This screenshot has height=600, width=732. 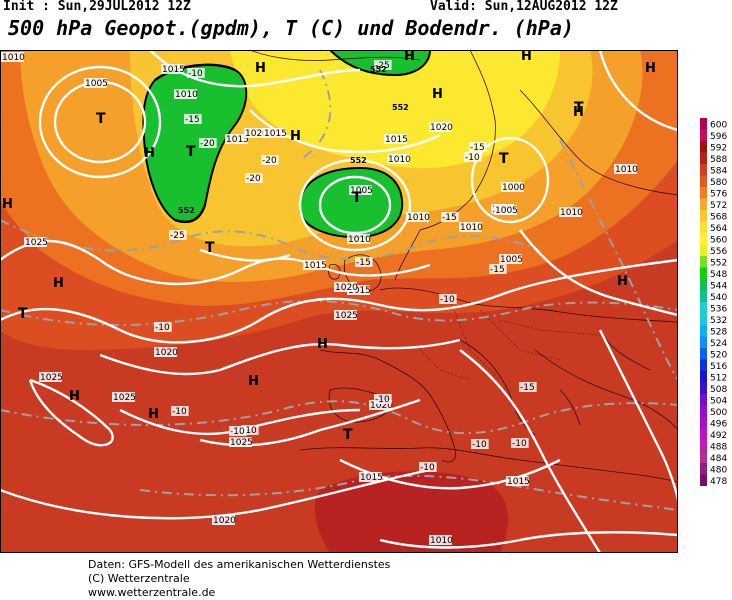 I want to click on legend-label: 540, so click(x=718, y=298).